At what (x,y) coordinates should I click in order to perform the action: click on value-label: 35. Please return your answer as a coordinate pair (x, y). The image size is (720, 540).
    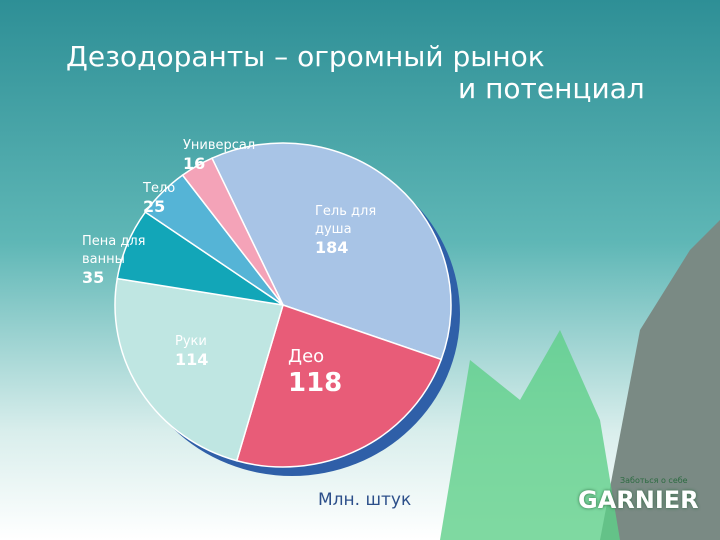
    Looking at the image, I should click on (93, 277).